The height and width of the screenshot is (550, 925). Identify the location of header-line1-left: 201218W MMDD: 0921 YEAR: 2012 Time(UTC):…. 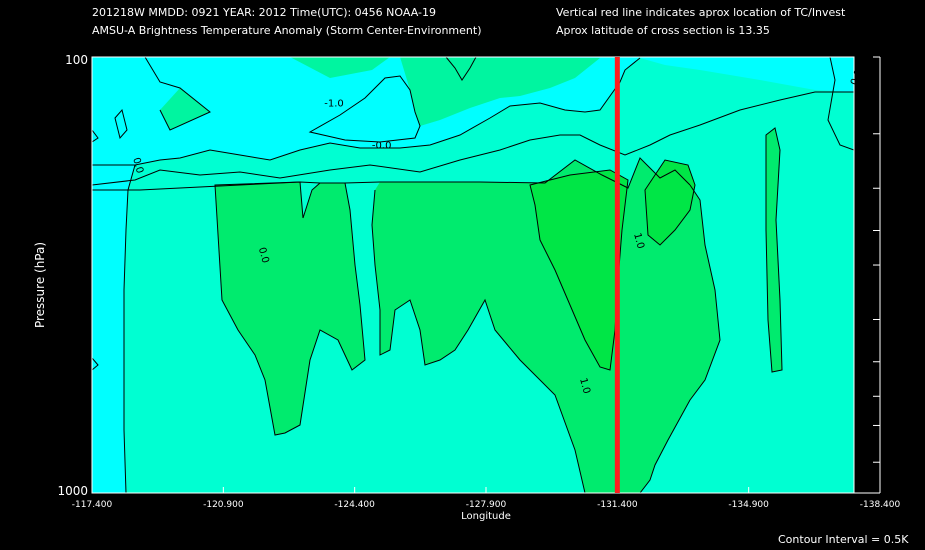
(264, 12).